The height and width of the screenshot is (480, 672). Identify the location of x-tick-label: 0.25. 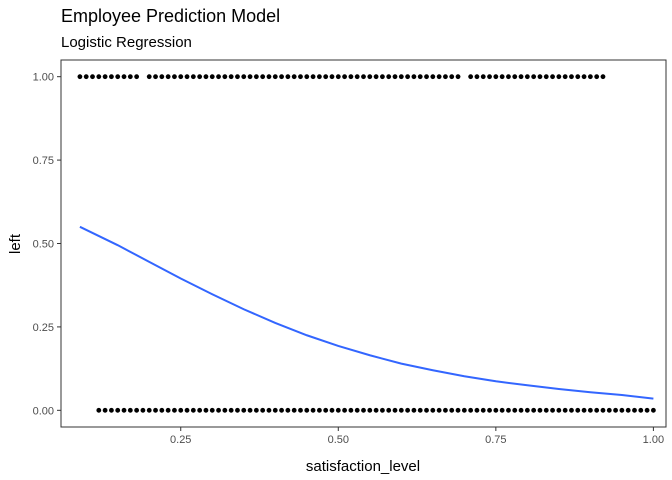
(180, 440).